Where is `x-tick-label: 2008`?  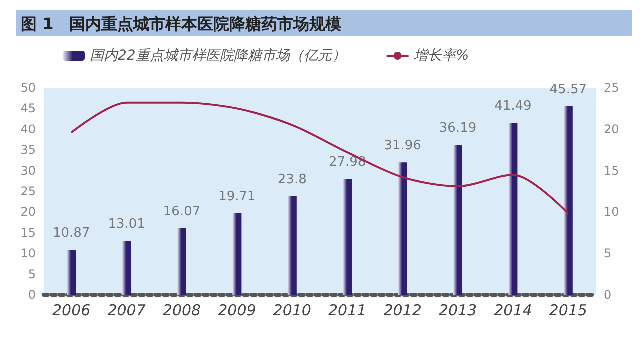
x-tick-label: 2008 is located at coordinates (182, 311).